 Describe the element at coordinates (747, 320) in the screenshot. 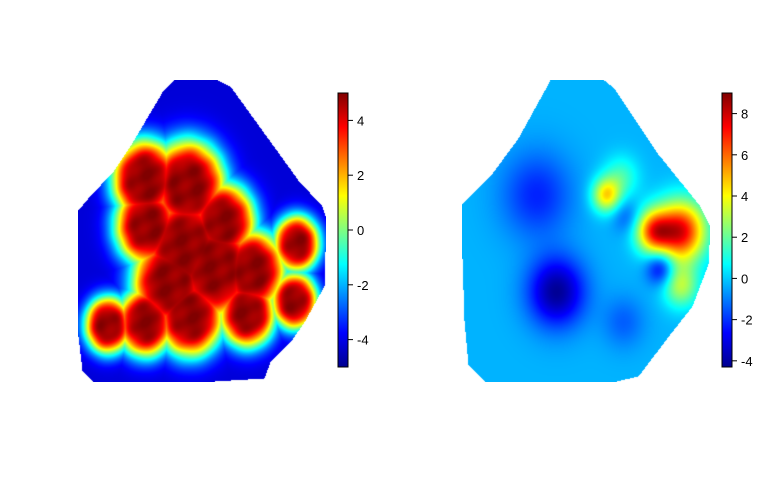

I see `colorbar-right-tick-label: -2` at that location.